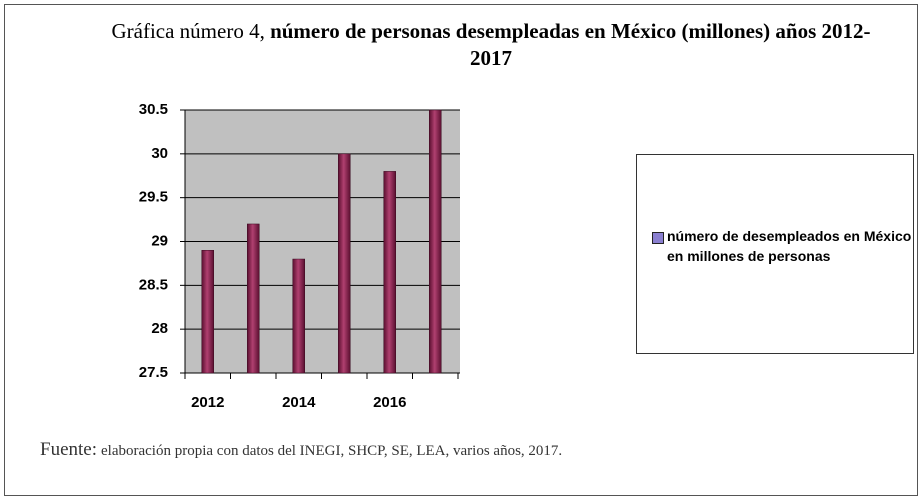  What do you see at coordinates (159, 153) in the screenshot?
I see `y-tick-label: 30` at bounding box center [159, 153].